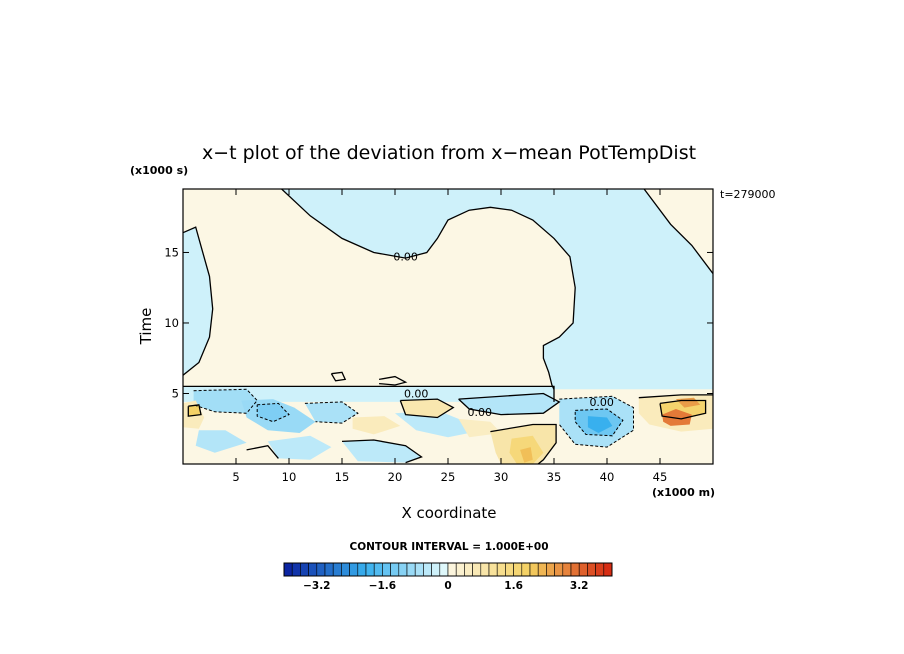 Image resolution: width=904 pixels, height=654 pixels. What do you see at coordinates (480, 412) in the screenshot?
I see `contour-label-3: 0.00` at bounding box center [480, 412].